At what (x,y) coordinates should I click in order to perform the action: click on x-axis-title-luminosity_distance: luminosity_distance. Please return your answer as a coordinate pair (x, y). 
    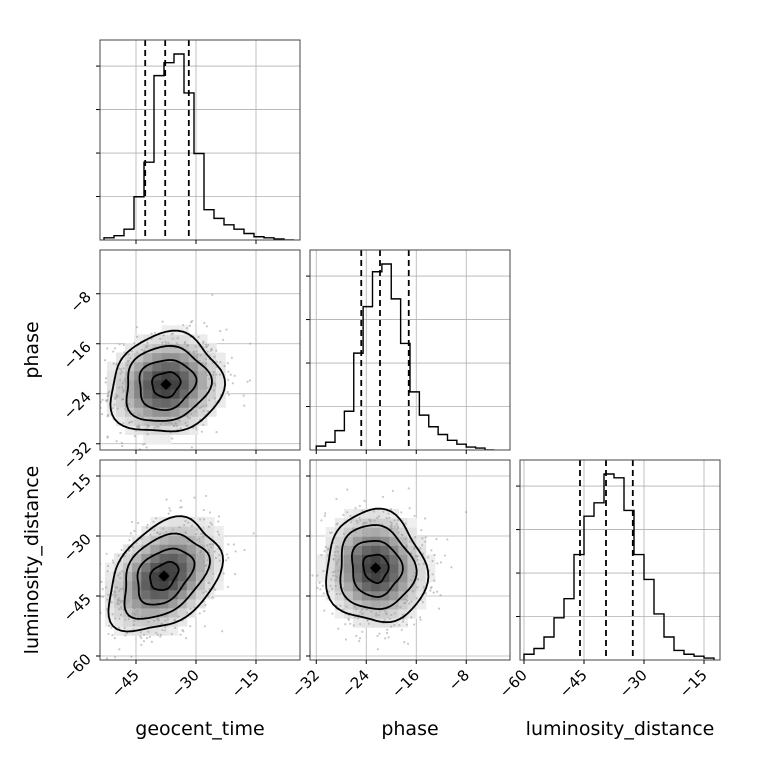
    Looking at the image, I should click on (620, 729).